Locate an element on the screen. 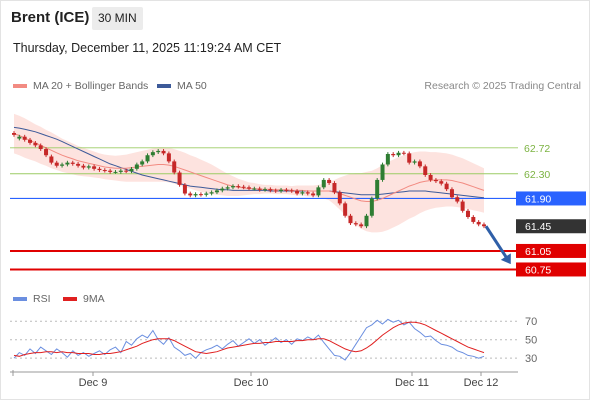 Image resolution: width=590 pixels, height=400 pixels. level-tag-61.90 is located at coordinates (551, 198).